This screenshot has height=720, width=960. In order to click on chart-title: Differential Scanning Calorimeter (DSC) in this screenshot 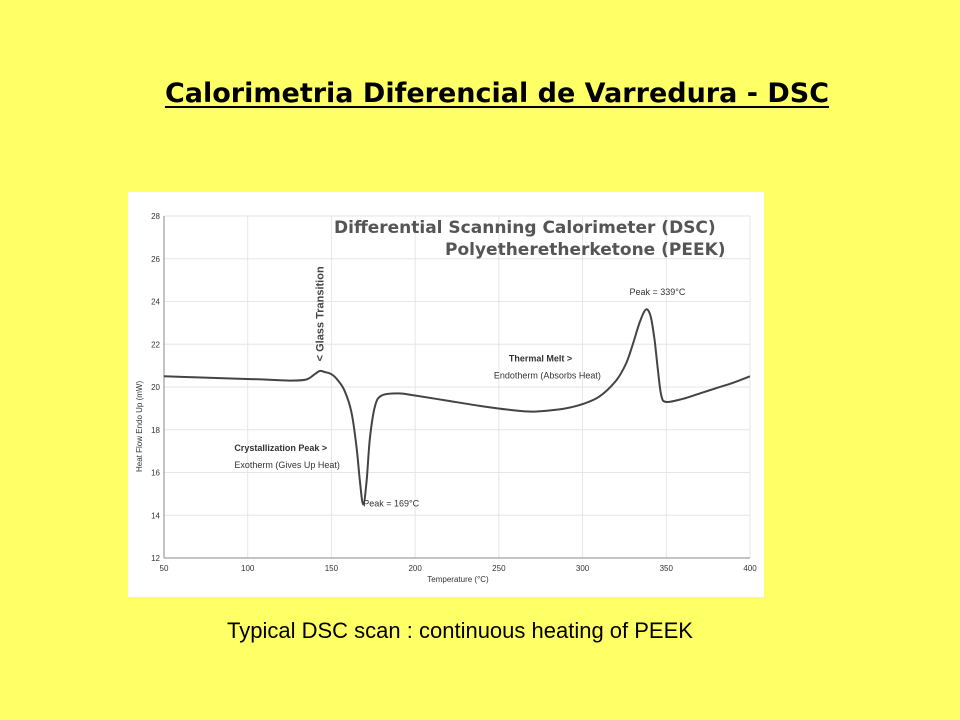, I will do `click(525, 228)`.